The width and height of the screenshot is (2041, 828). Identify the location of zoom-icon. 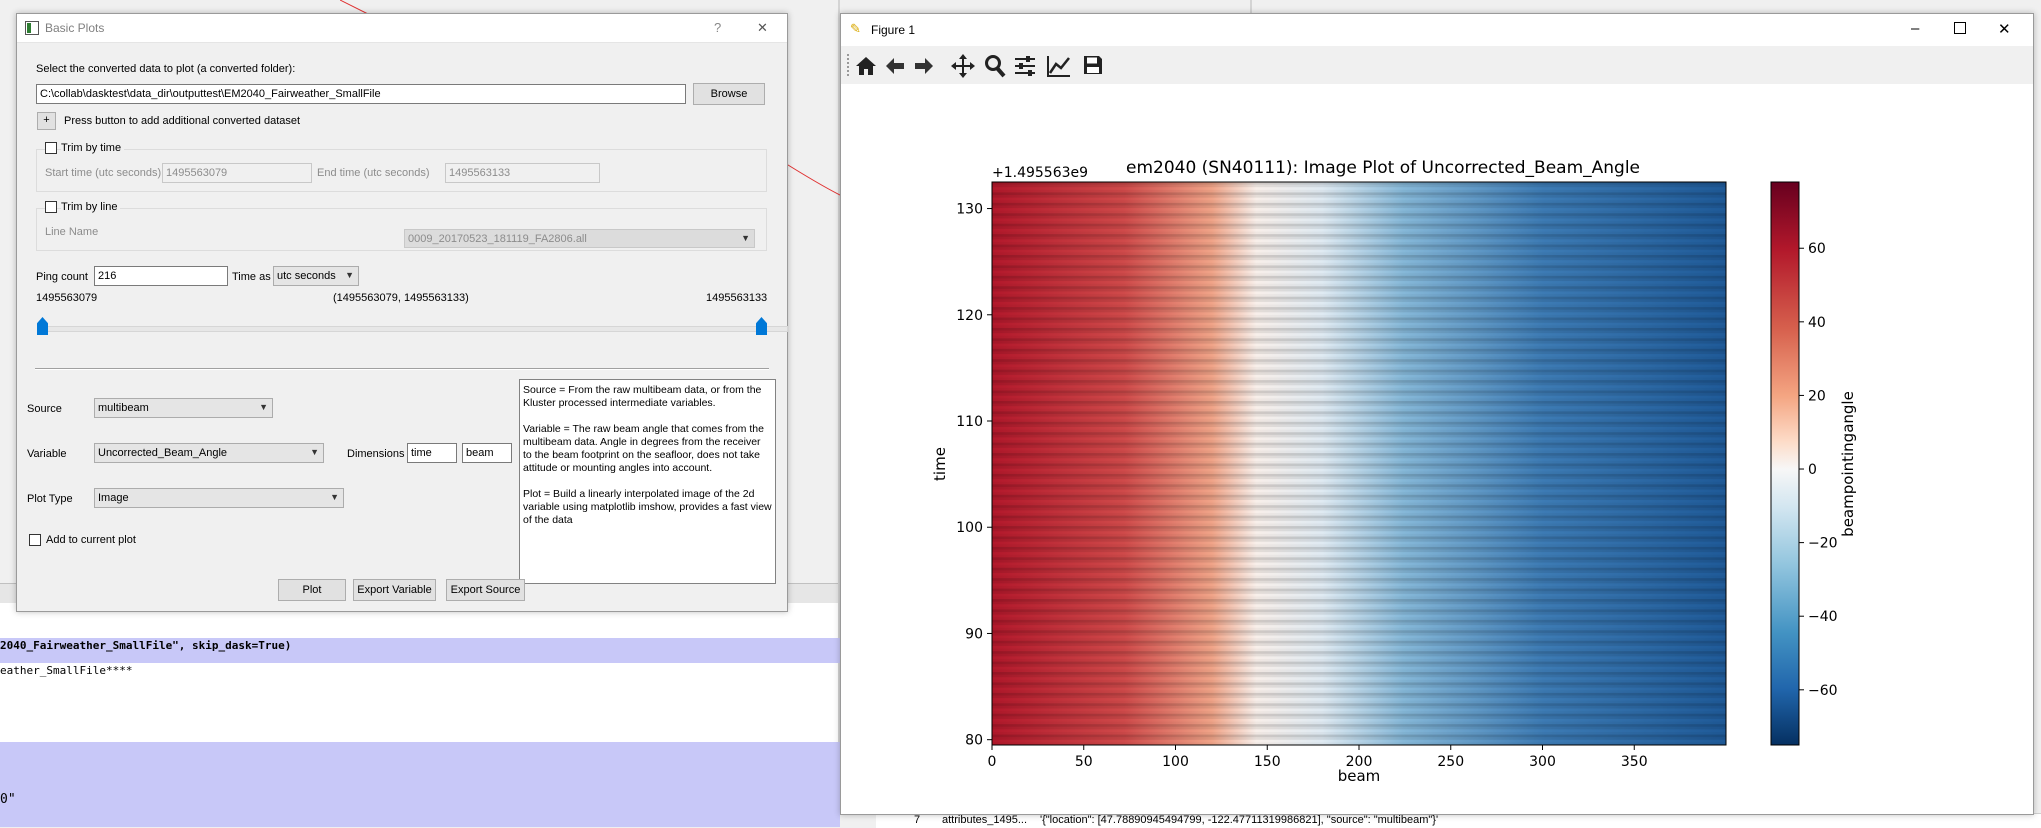
(995, 66).